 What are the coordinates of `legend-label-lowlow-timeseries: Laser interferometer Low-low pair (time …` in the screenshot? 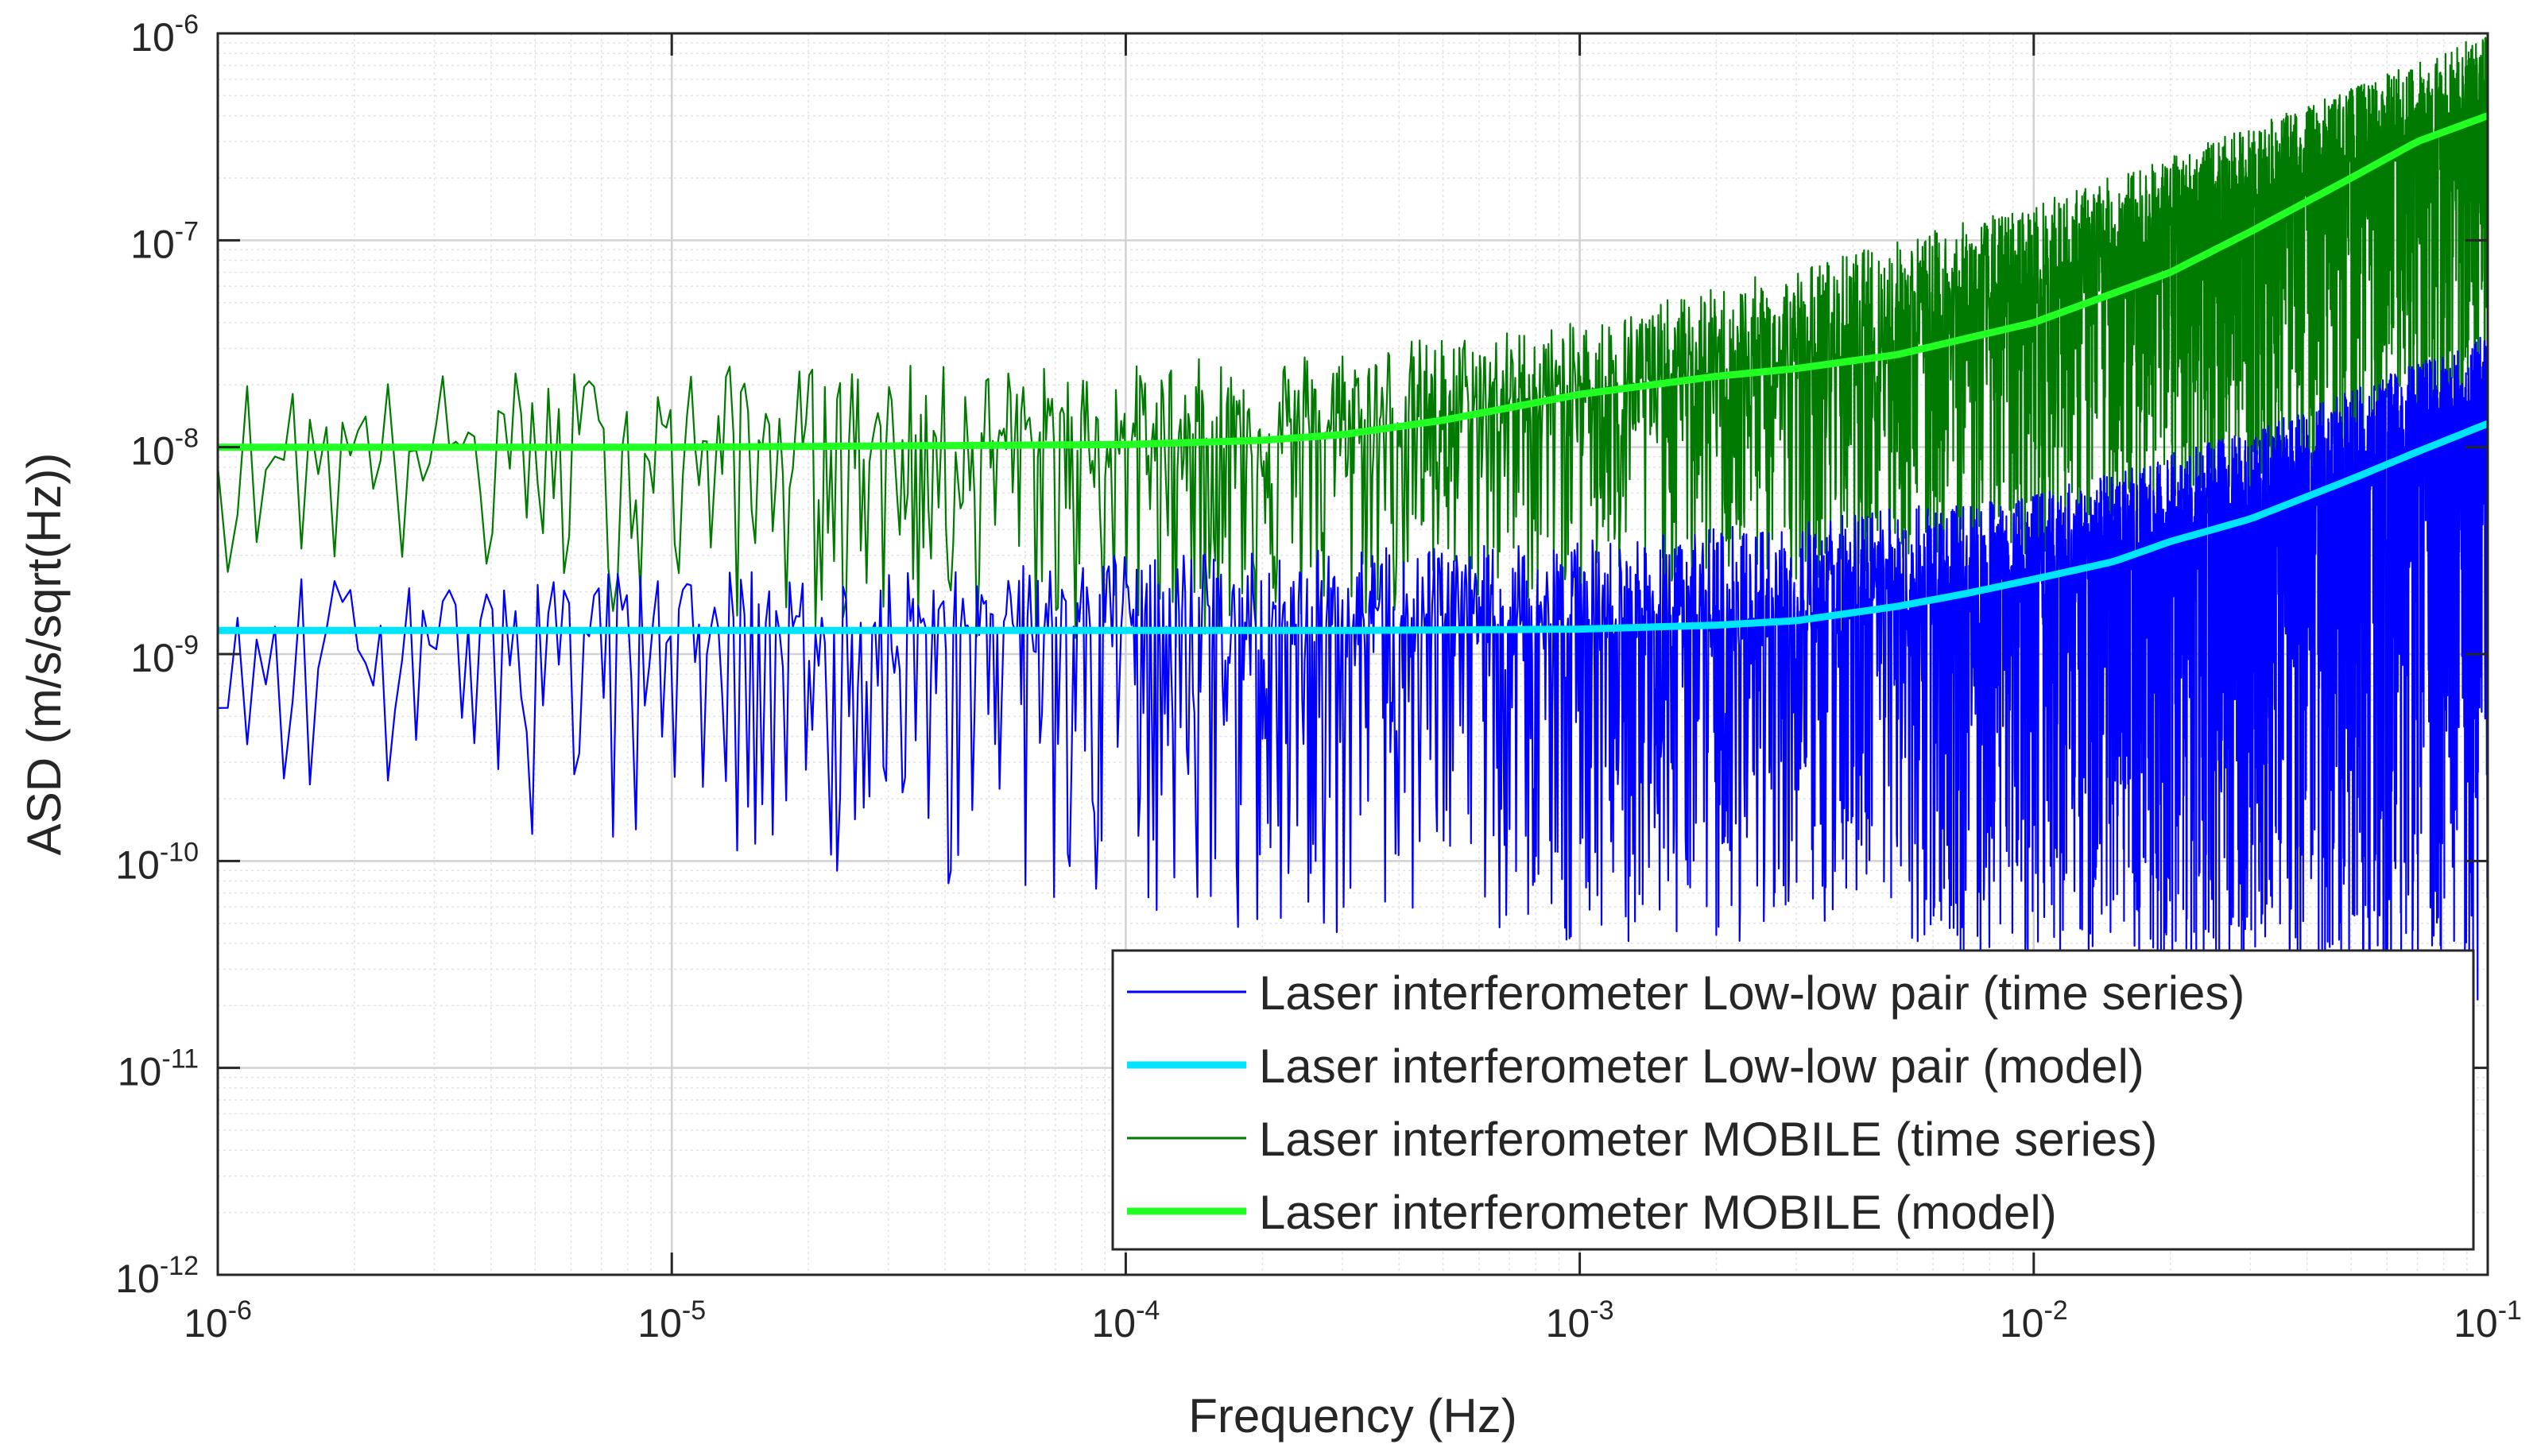 It's located at (1752, 993).